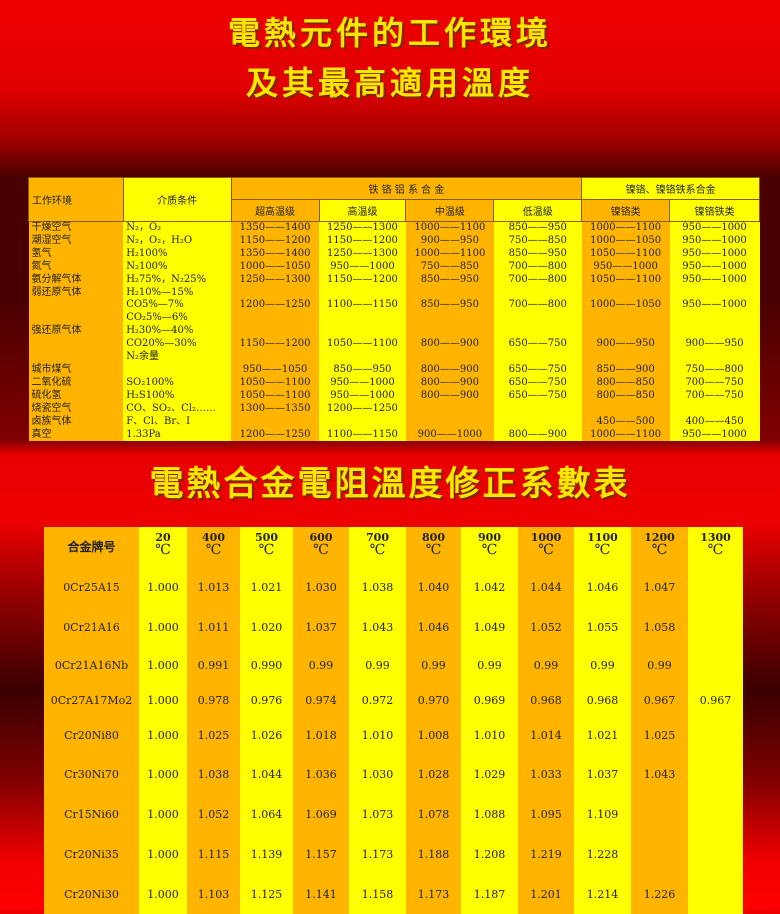 This screenshot has height=914, width=780. What do you see at coordinates (266, 854) in the screenshot?
I see `coefficient-cell: 1.139` at bounding box center [266, 854].